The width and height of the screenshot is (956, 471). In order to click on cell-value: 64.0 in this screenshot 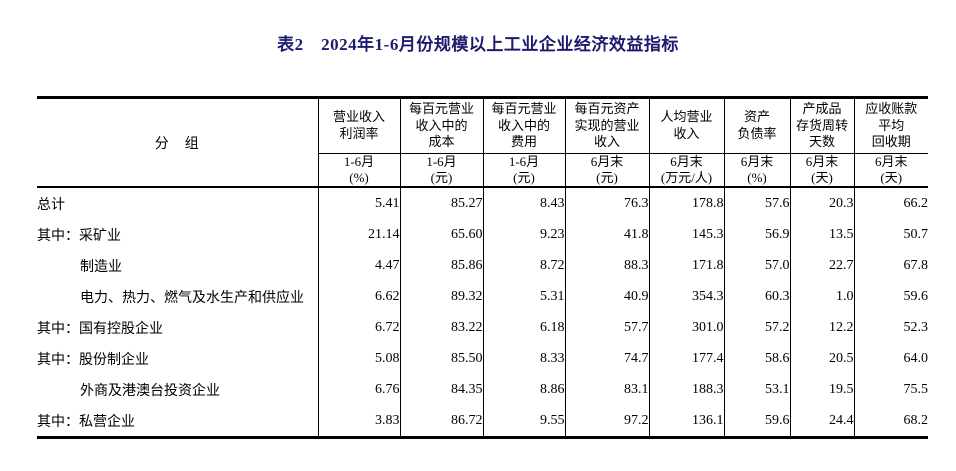, I will do `click(890, 358)`.